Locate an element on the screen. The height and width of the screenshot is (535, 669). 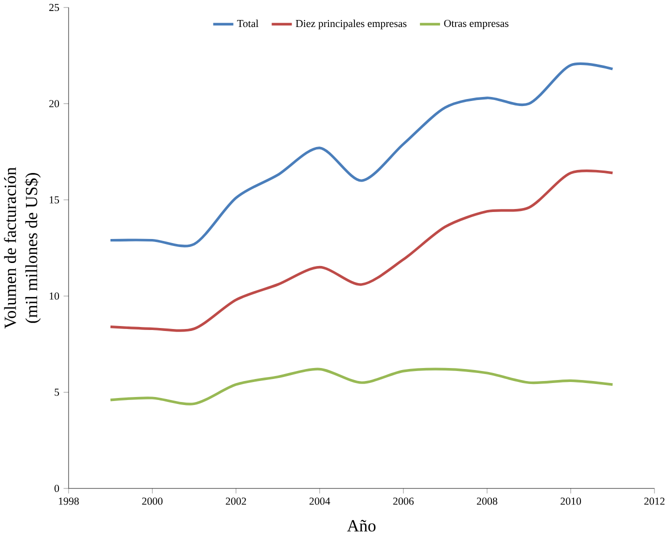
legend-label: Diez principales empresas is located at coordinates (351, 24).